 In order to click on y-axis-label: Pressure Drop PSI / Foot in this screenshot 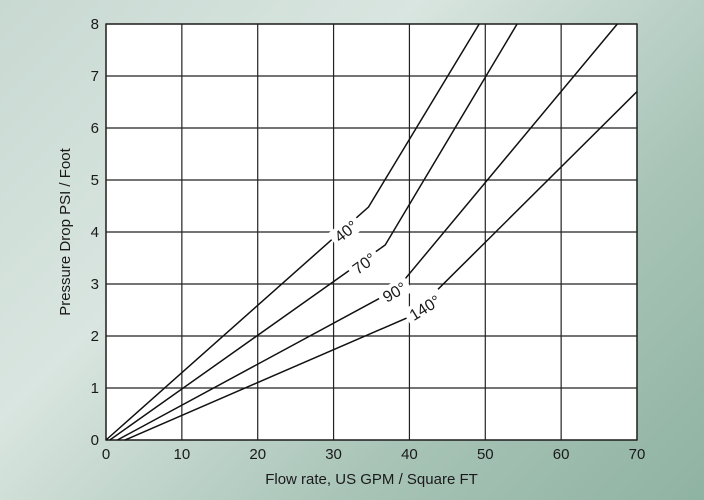, I will do `click(65, 231)`.